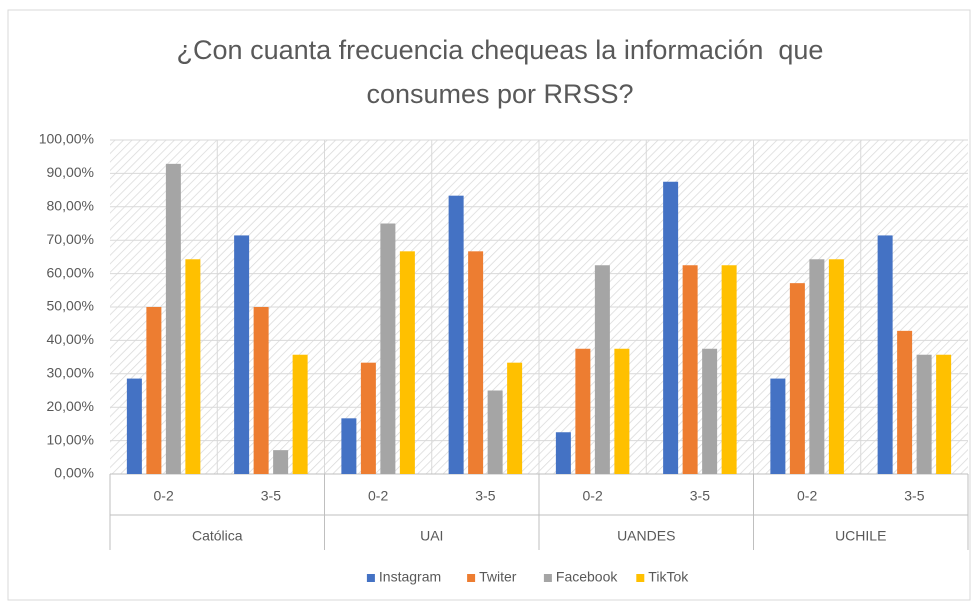 The width and height of the screenshot is (979, 606). I want to click on legend-label: Instagram, so click(410, 577).